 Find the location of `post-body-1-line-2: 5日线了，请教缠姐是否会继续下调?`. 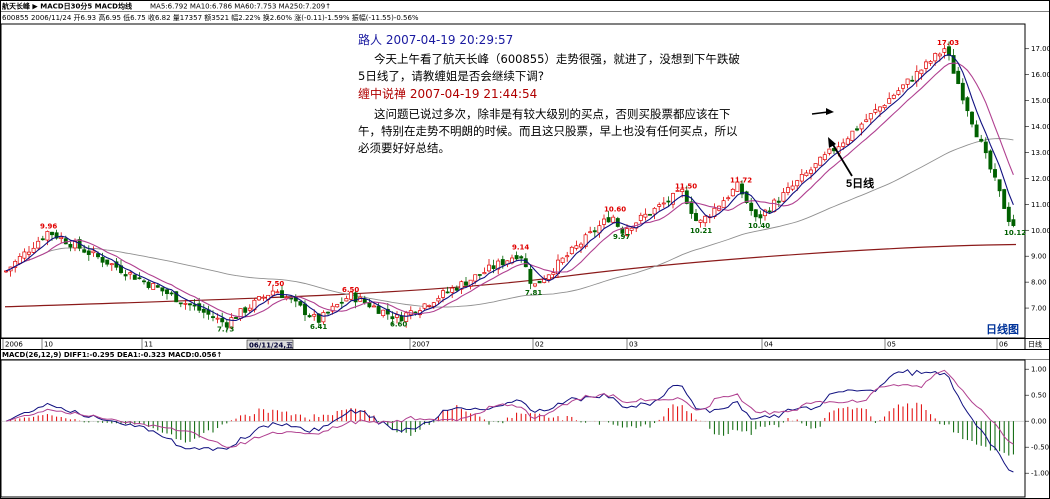

post-body-1-line-2: 5日线了，请教缠姐是否会继续下调? is located at coordinates (451, 76).